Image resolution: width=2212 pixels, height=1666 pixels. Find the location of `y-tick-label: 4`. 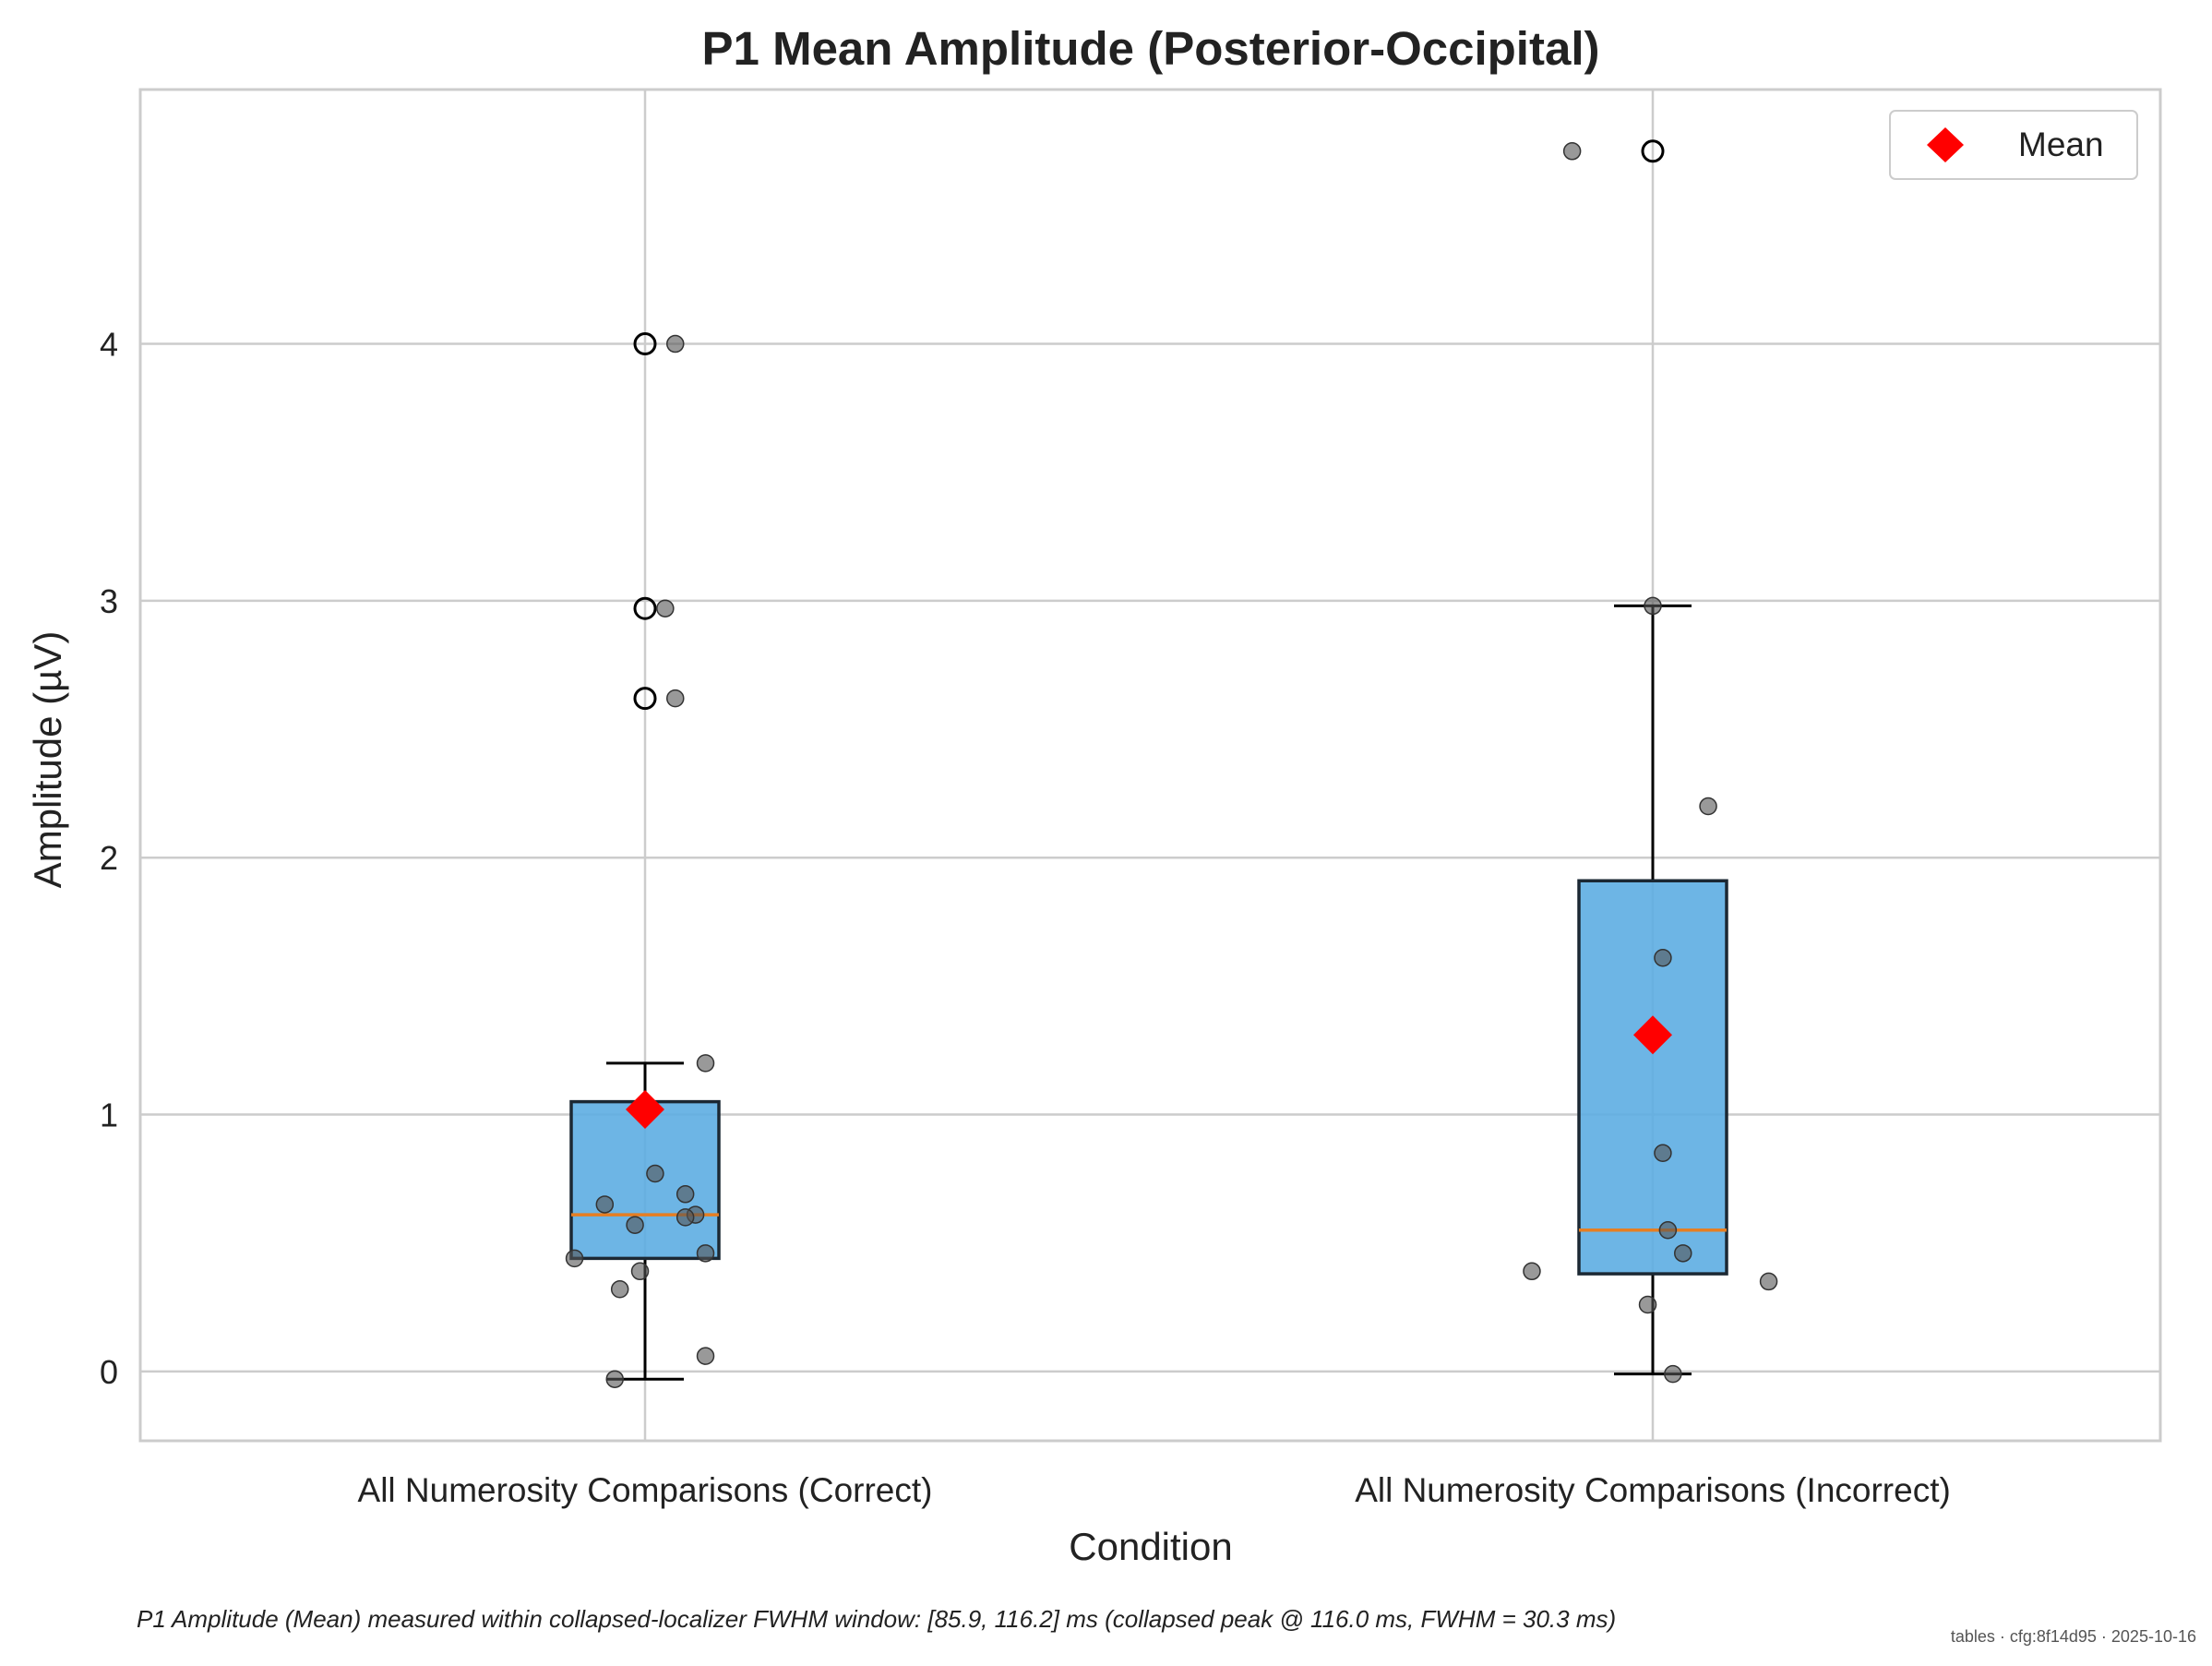

y-tick-label: 4 is located at coordinates (109, 345).